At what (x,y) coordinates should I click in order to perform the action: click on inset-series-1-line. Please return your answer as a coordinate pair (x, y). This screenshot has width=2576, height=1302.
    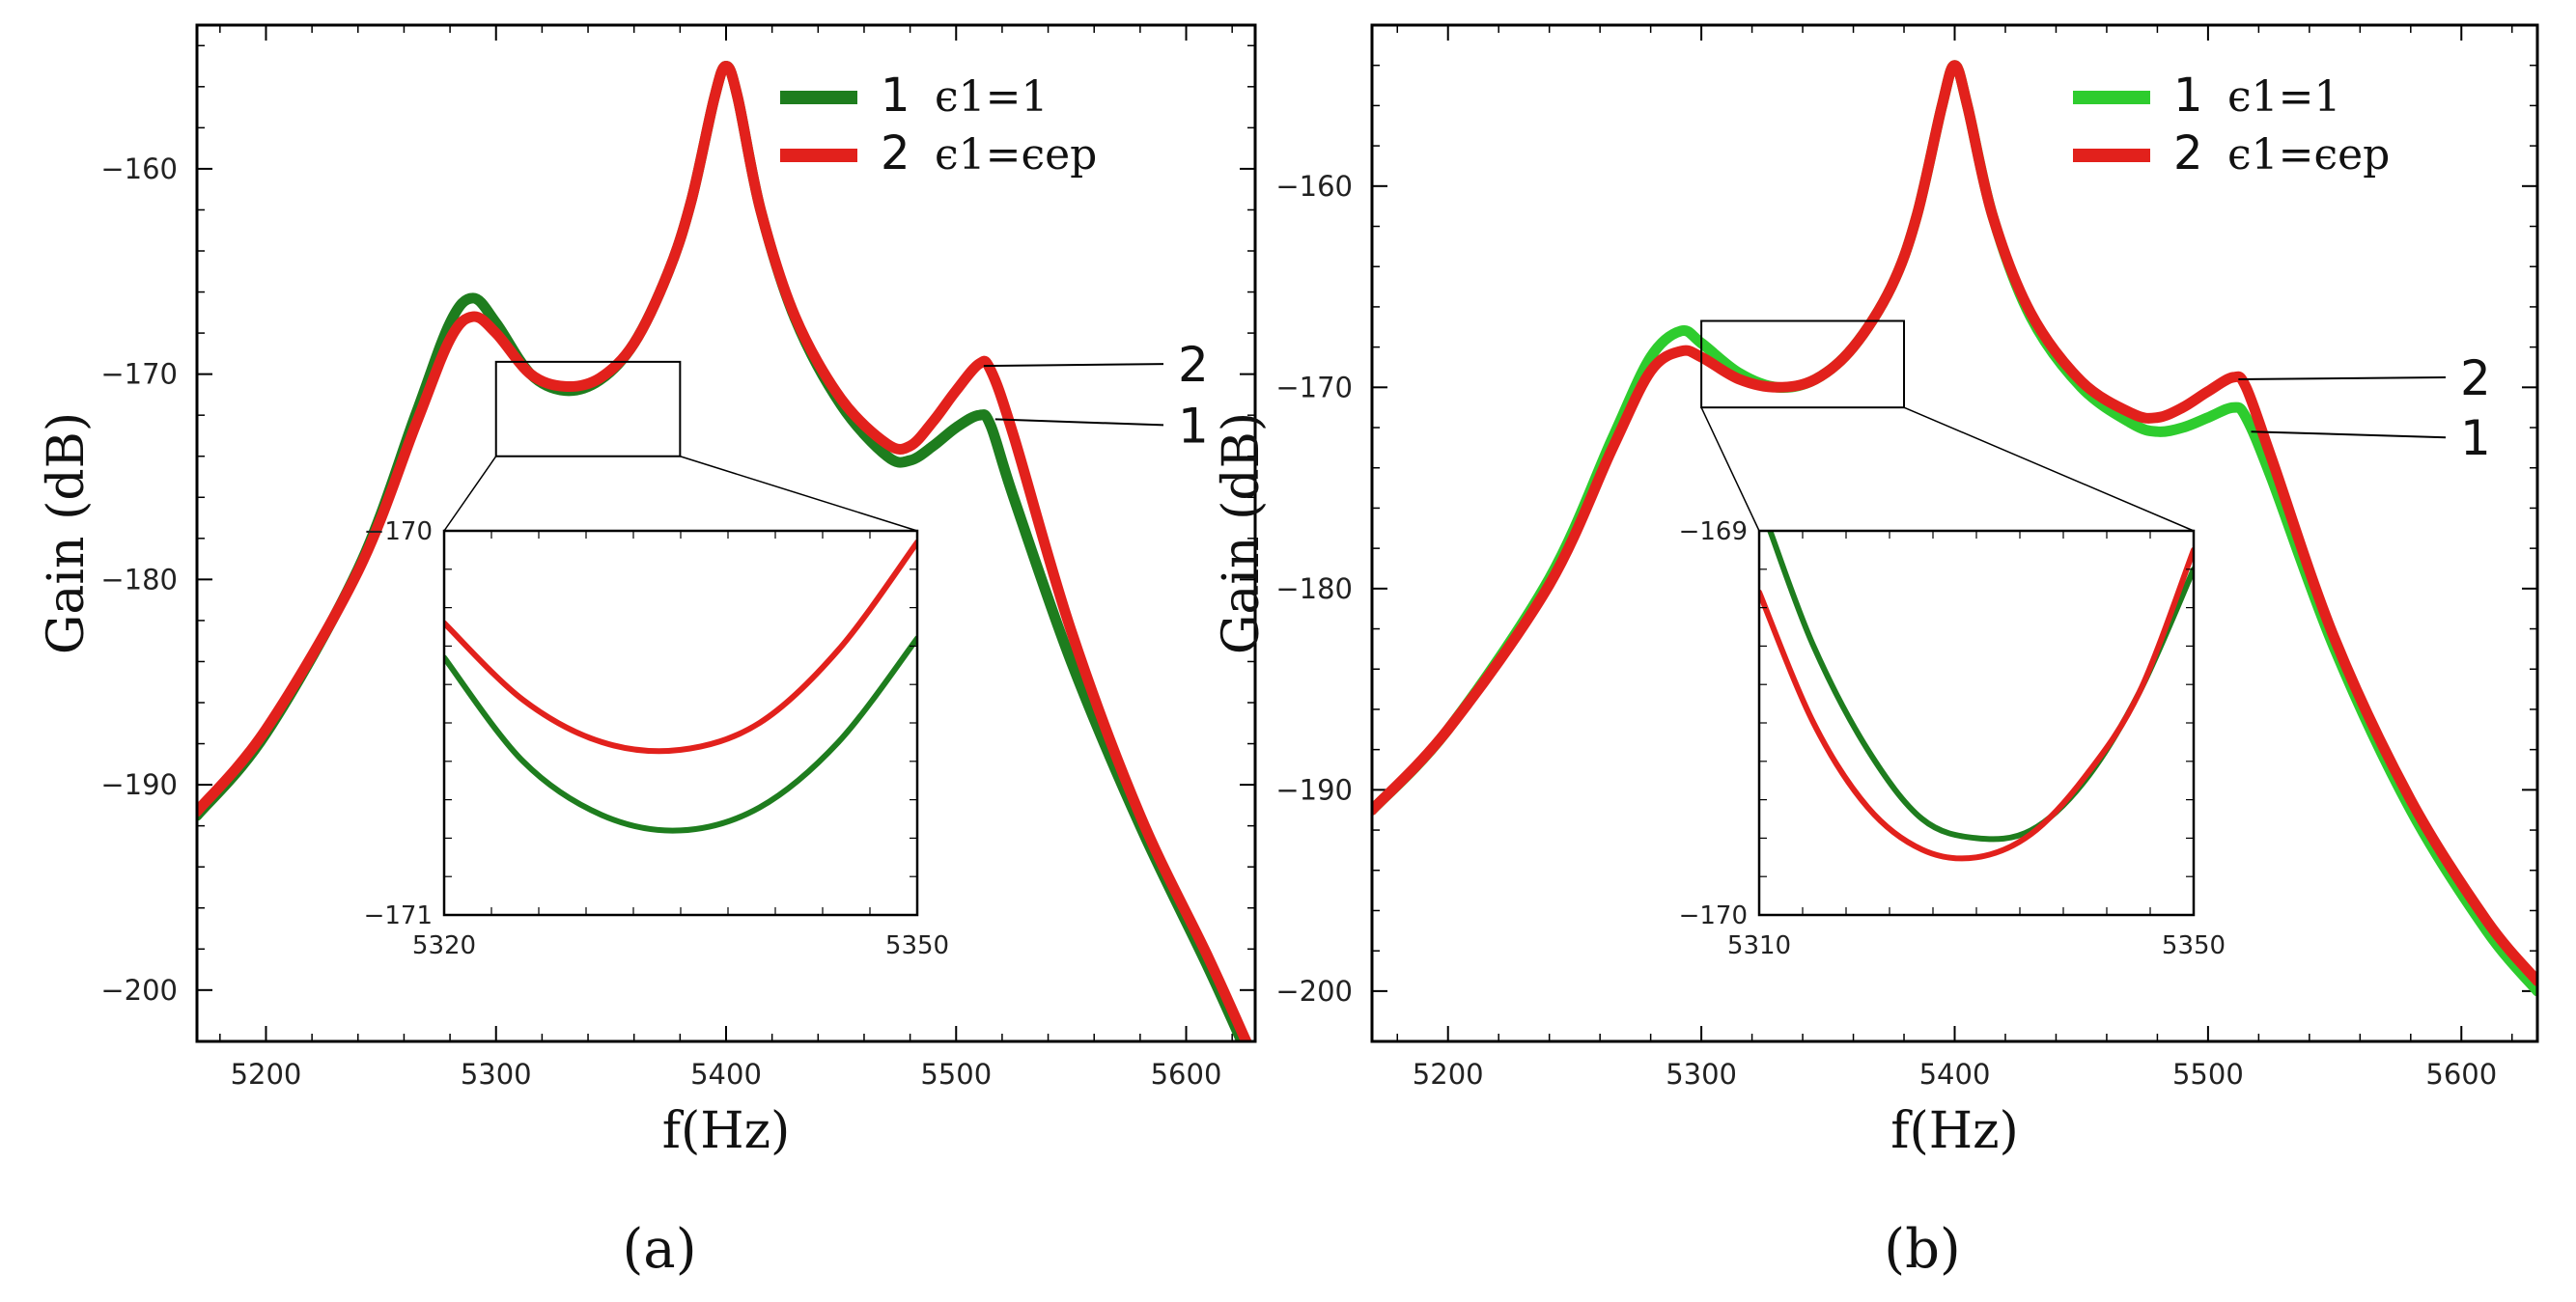
    Looking at the image, I should click on (680, 734).